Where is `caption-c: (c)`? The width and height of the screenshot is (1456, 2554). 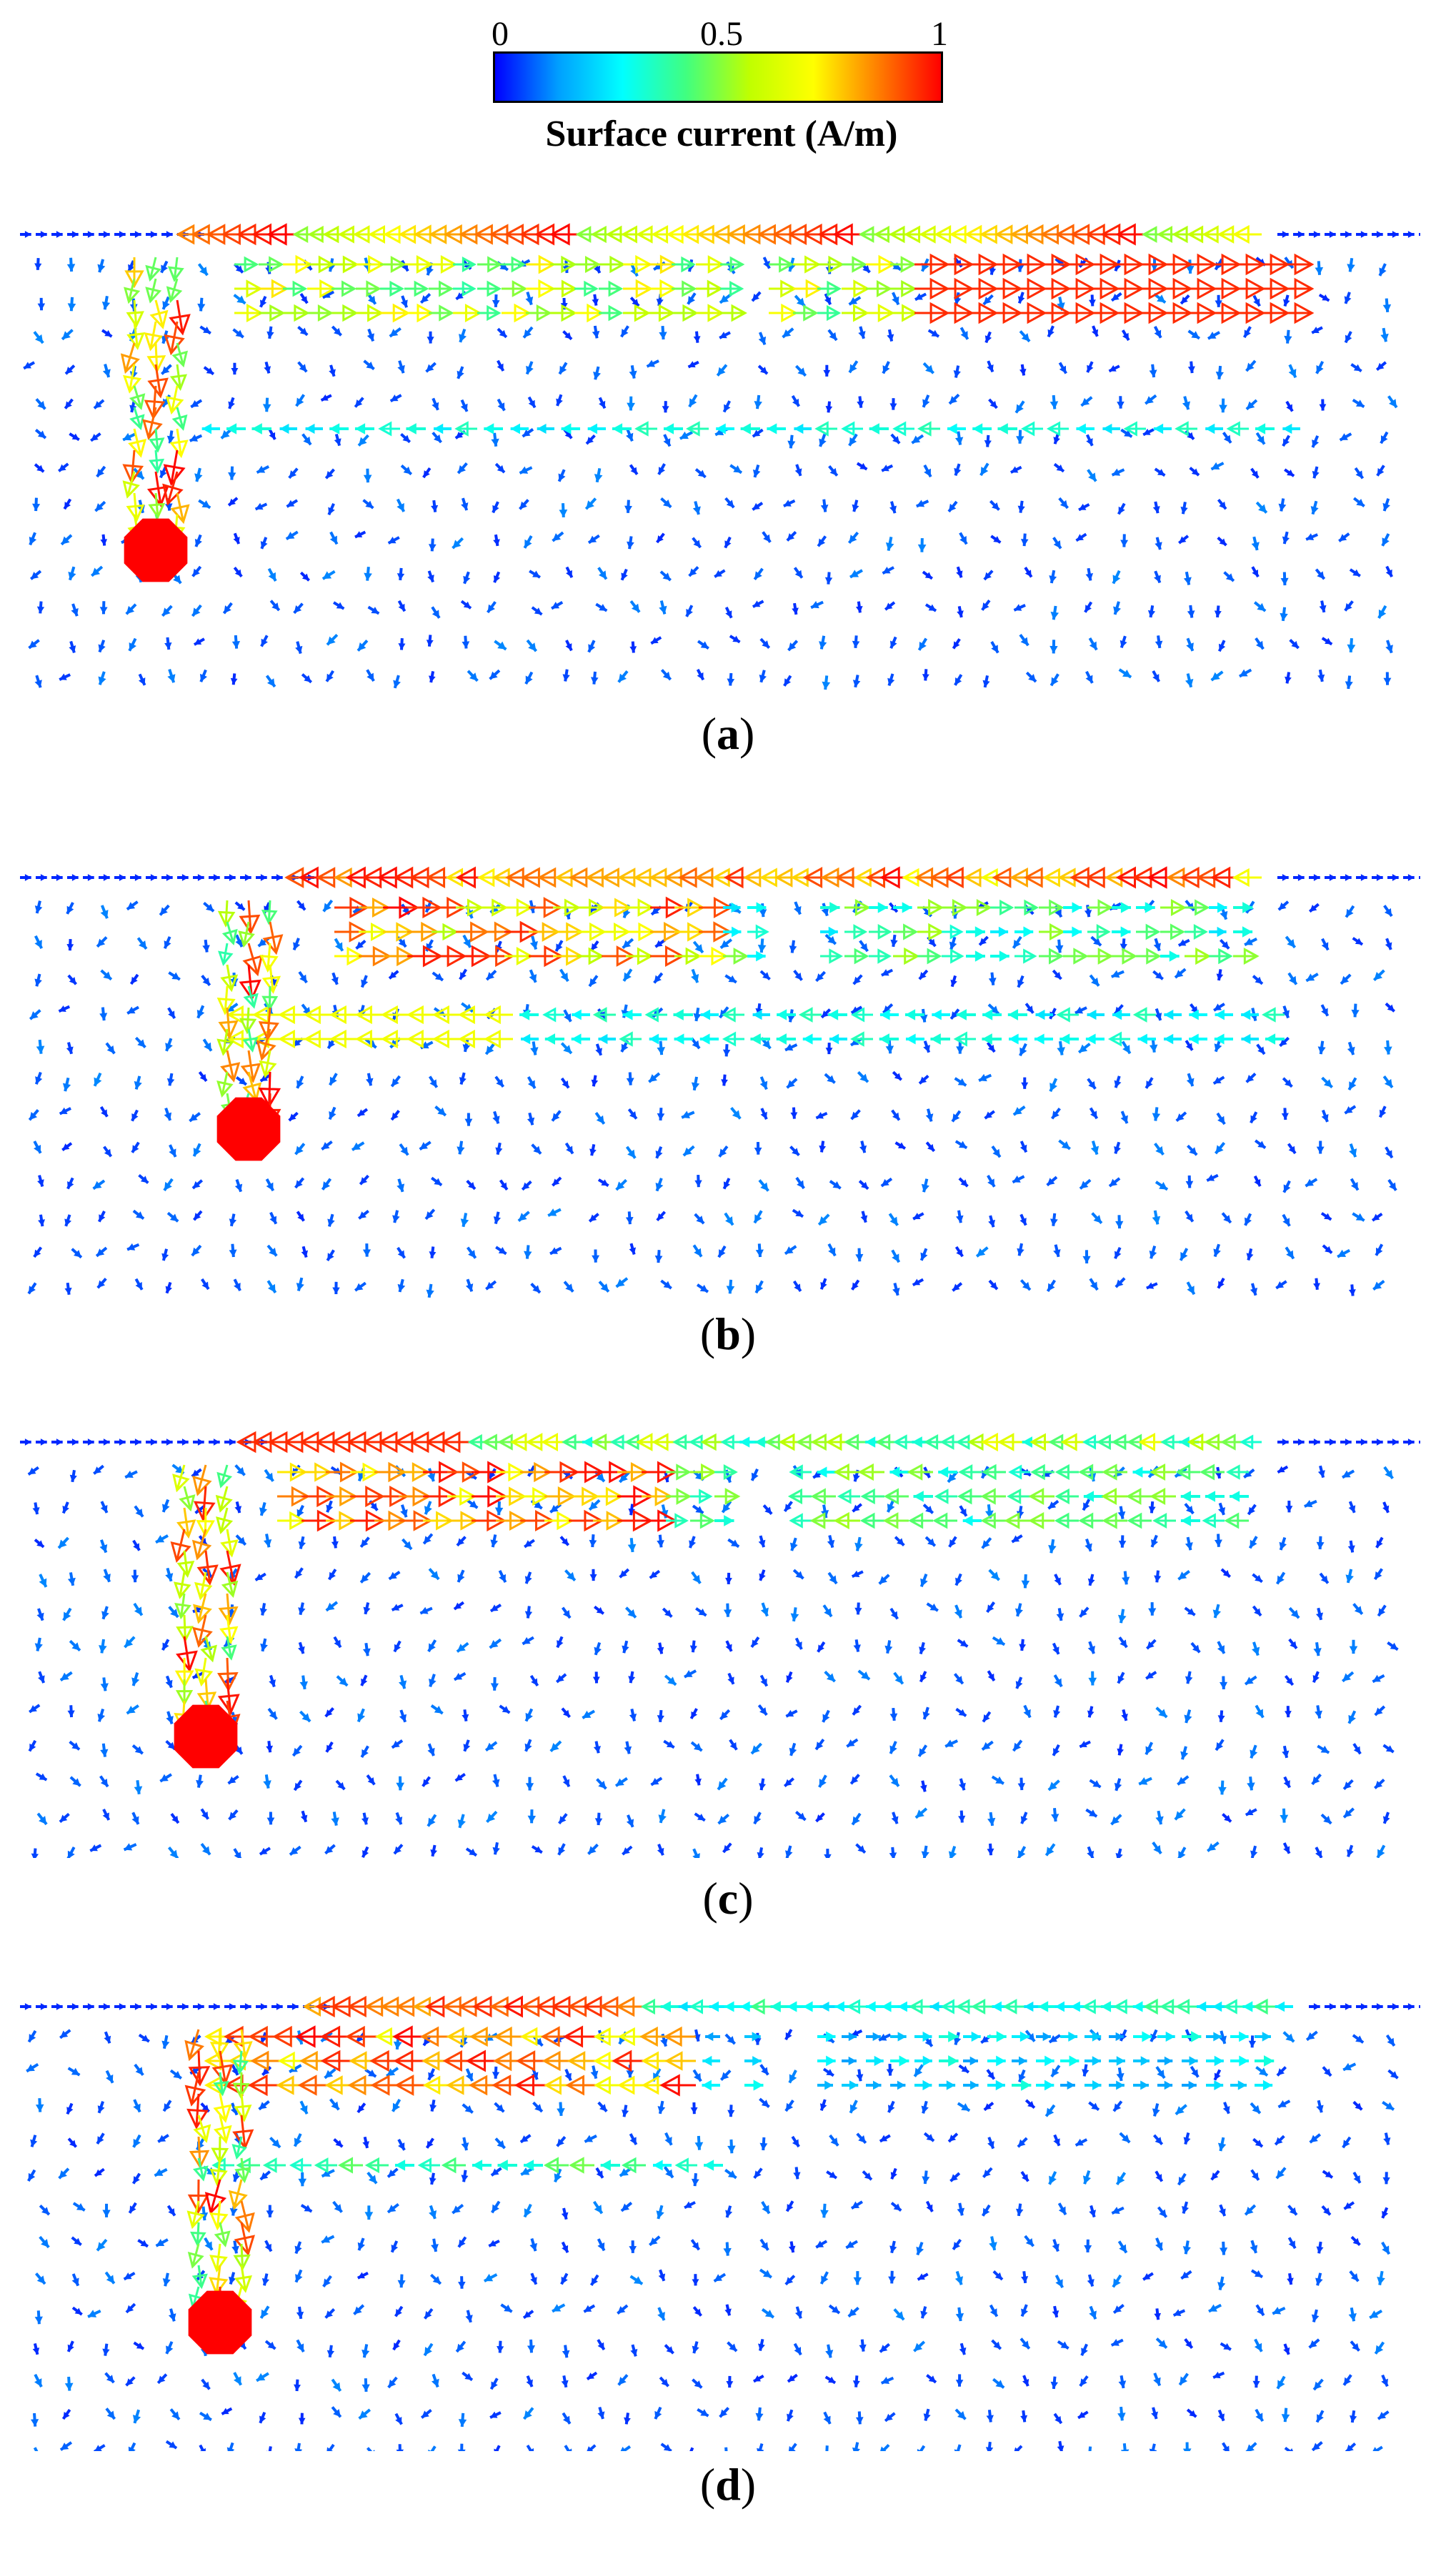 caption-c: (c) is located at coordinates (728, 1898).